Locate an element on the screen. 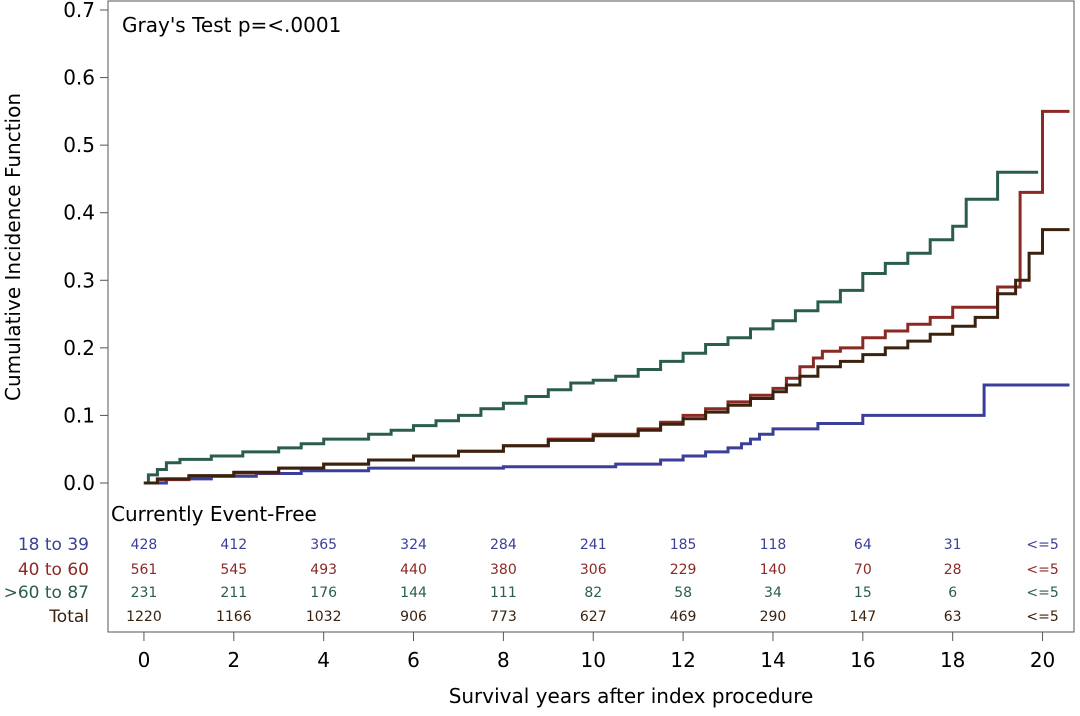 The height and width of the screenshot is (716, 1080). risk-cell: 34 is located at coordinates (773, 593).